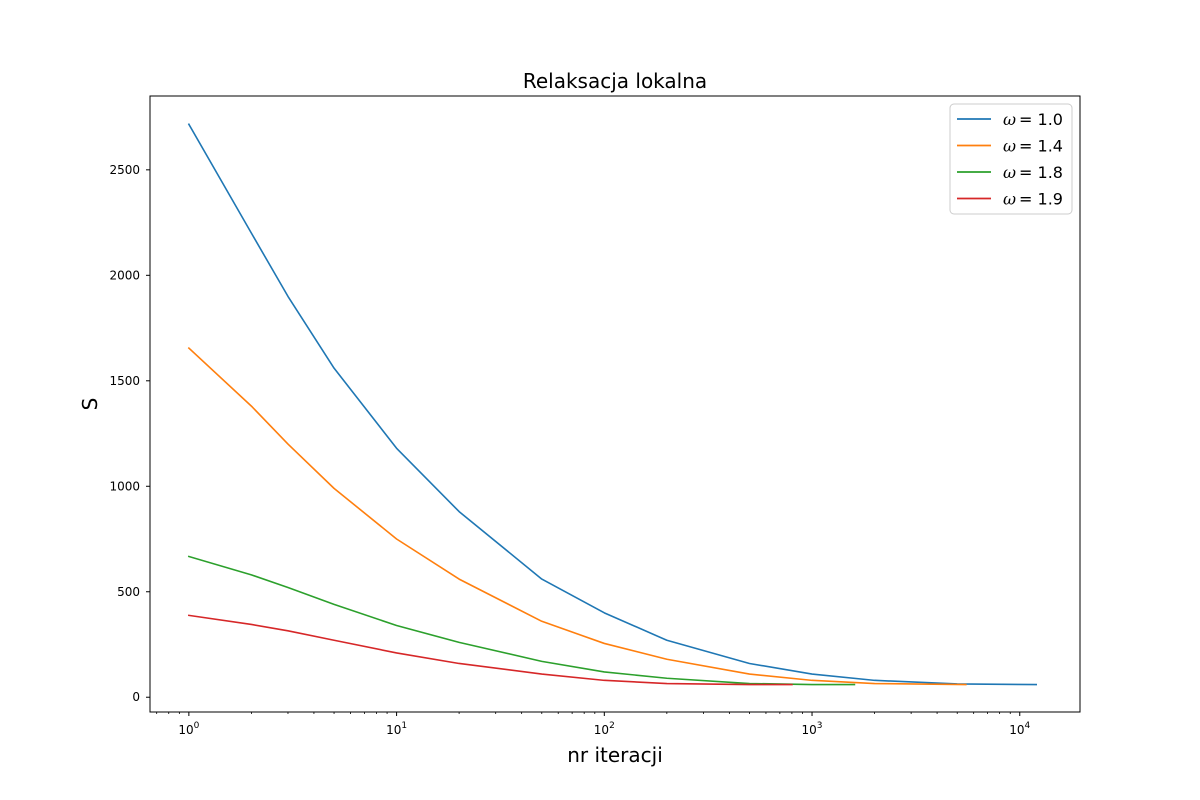 Image resolution: width=1200 pixels, height=800 pixels. Describe the element at coordinates (128, 592) in the screenshot. I see `y-tick-label: 500` at that location.